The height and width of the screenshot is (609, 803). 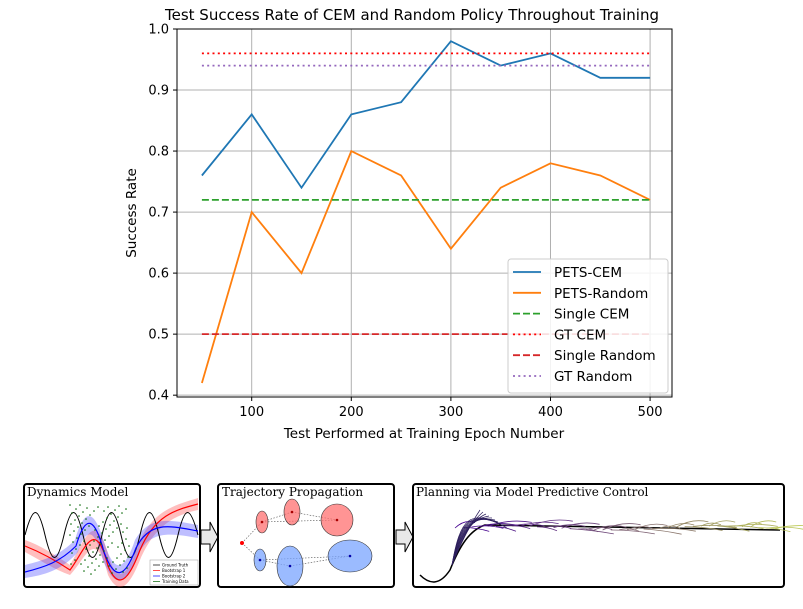 I want to click on y-tick-label: 0.5, so click(x=158, y=335).